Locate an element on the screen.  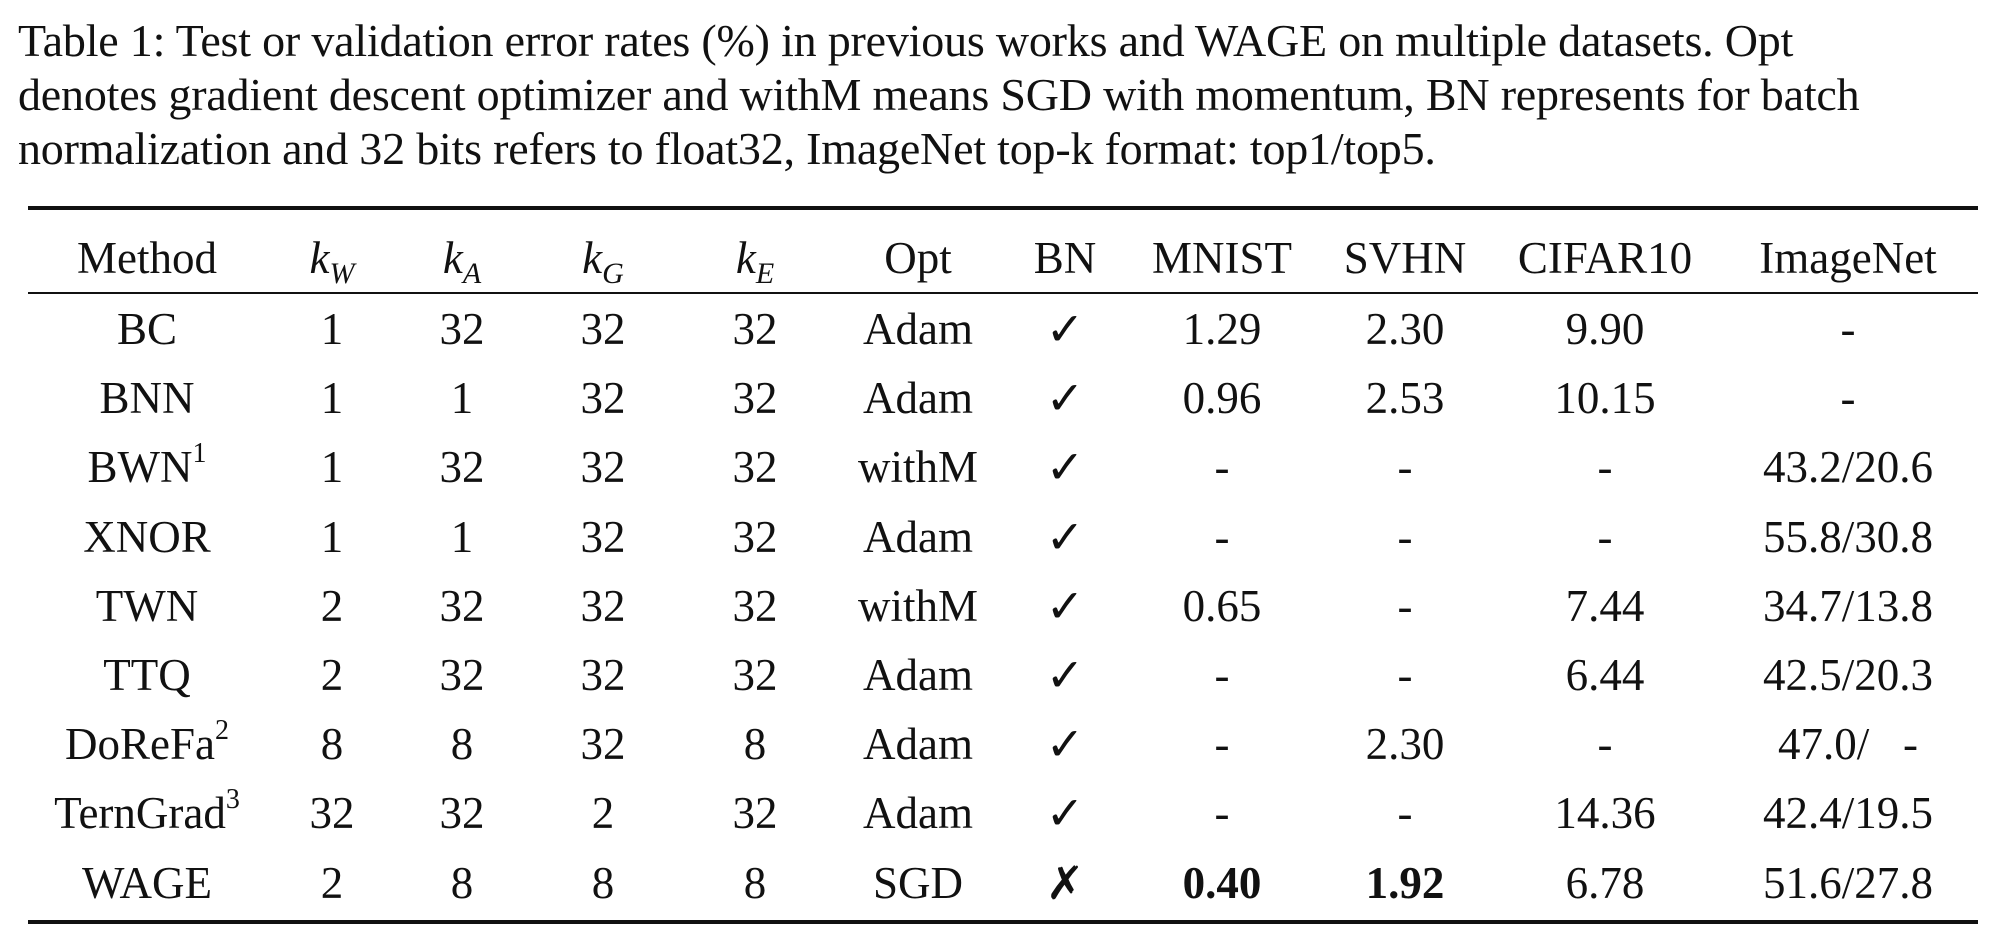
cell-kg: 2 is located at coordinates (603, 813).